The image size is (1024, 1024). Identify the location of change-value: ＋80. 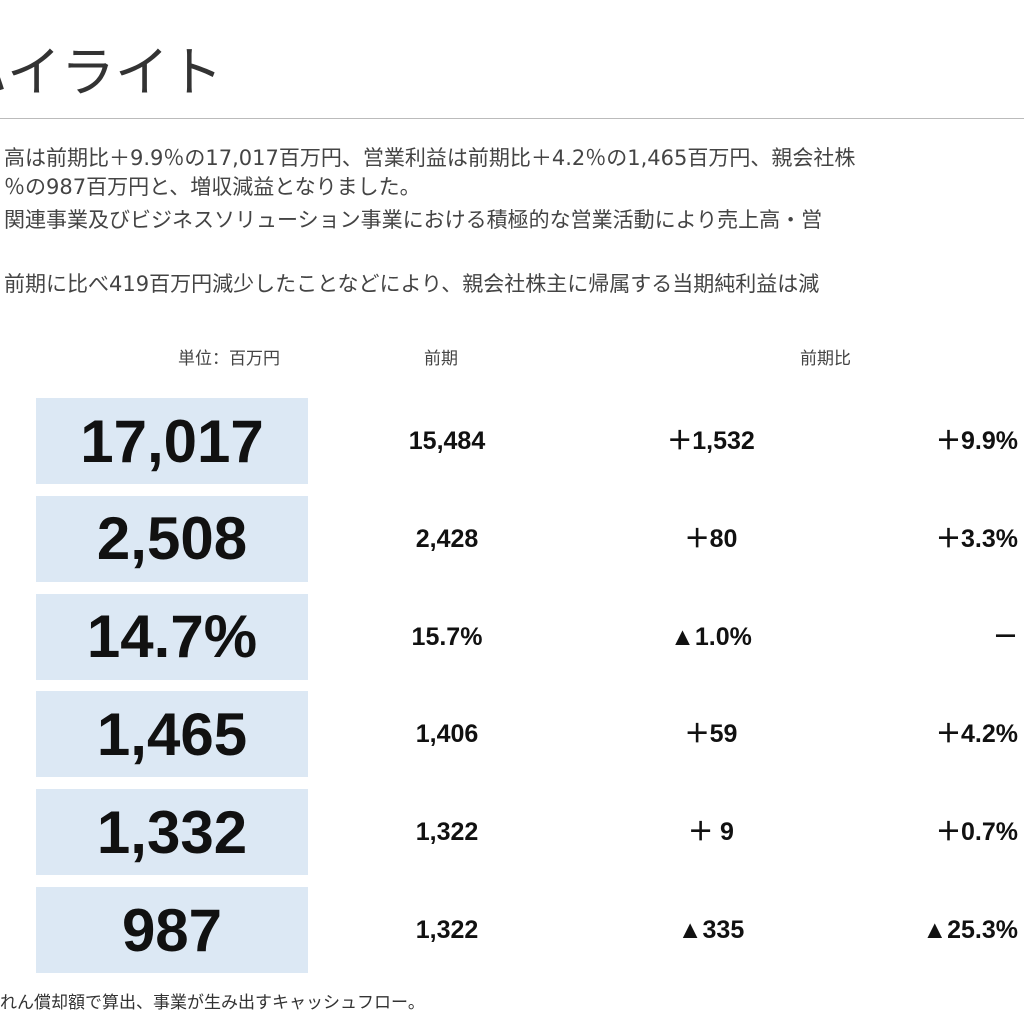
(711, 538).